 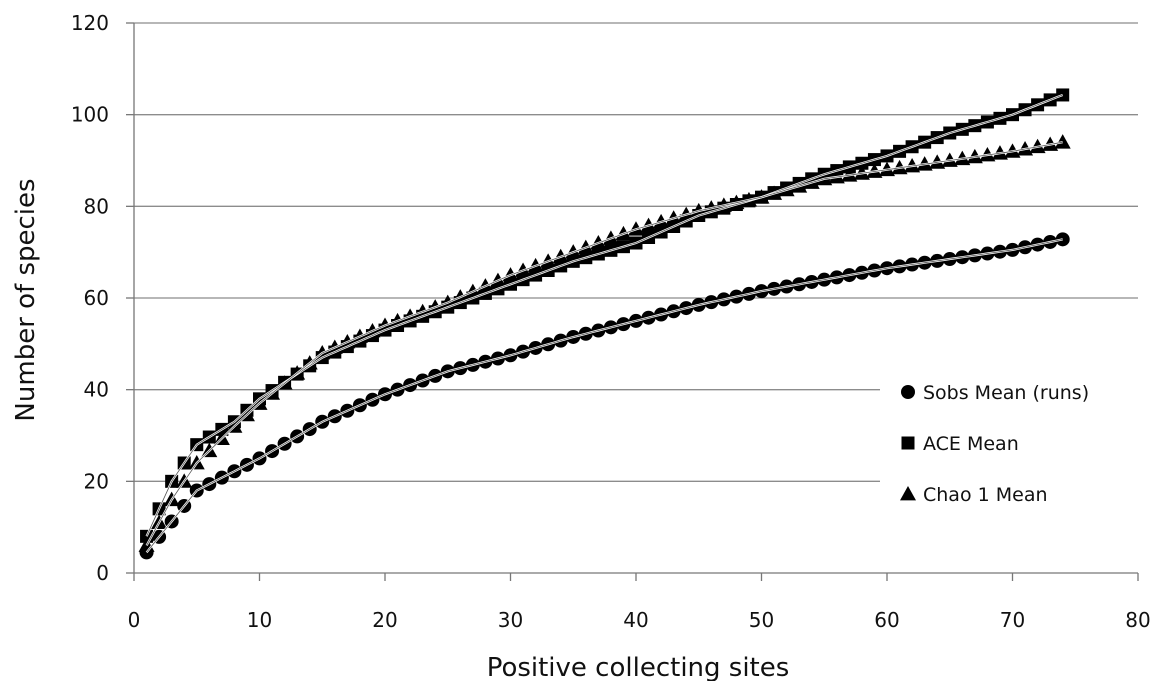 What do you see at coordinates (1137, 620) in the screenshot?
I see `x-tick-label: 80` at bounding box center [1137, 620].